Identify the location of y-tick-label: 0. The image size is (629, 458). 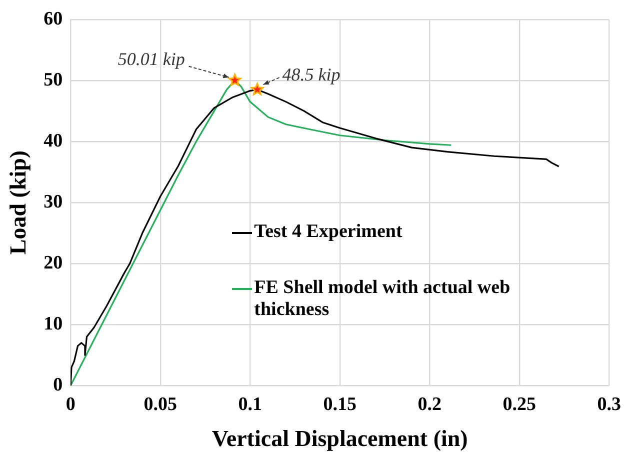
(58, 385).